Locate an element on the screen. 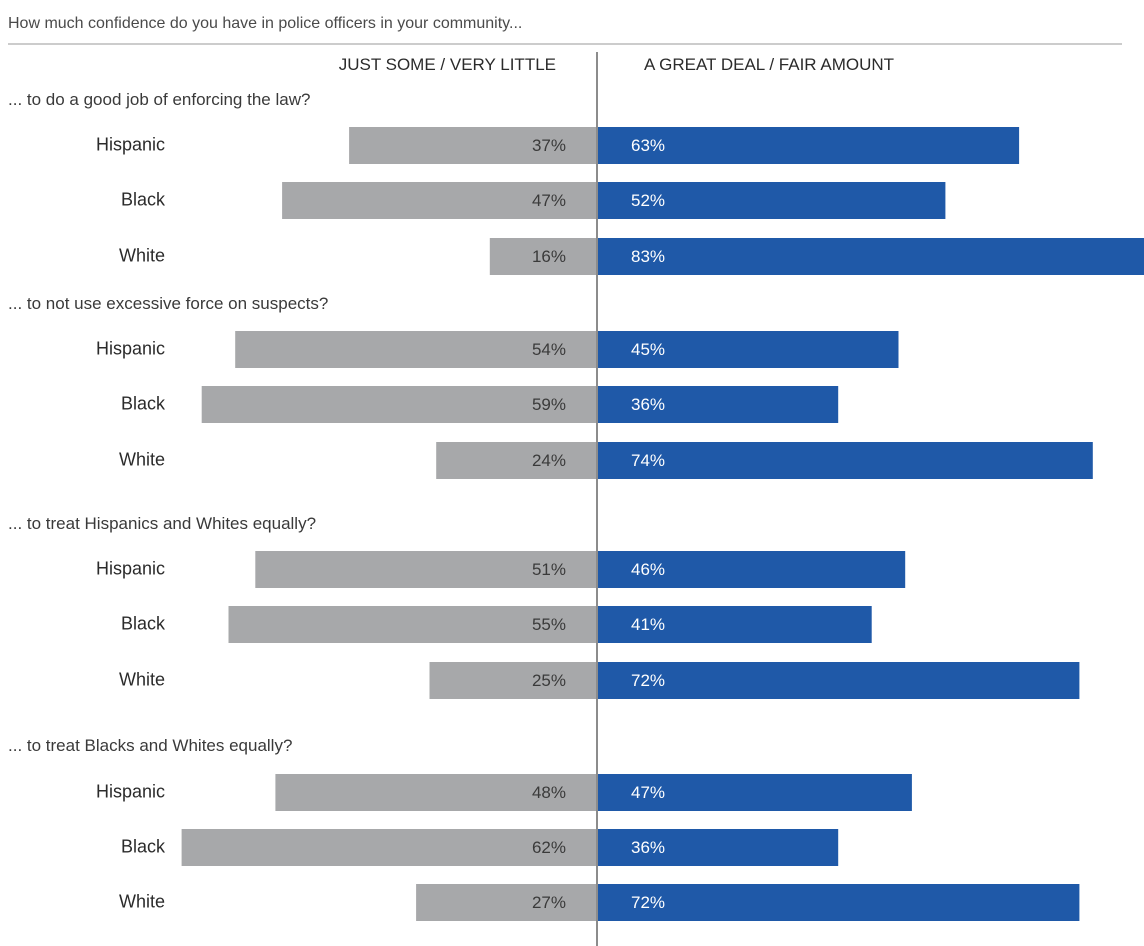 The image size is (1144, 946). negative-value-label: 59% is located at coordinates (549, 404).